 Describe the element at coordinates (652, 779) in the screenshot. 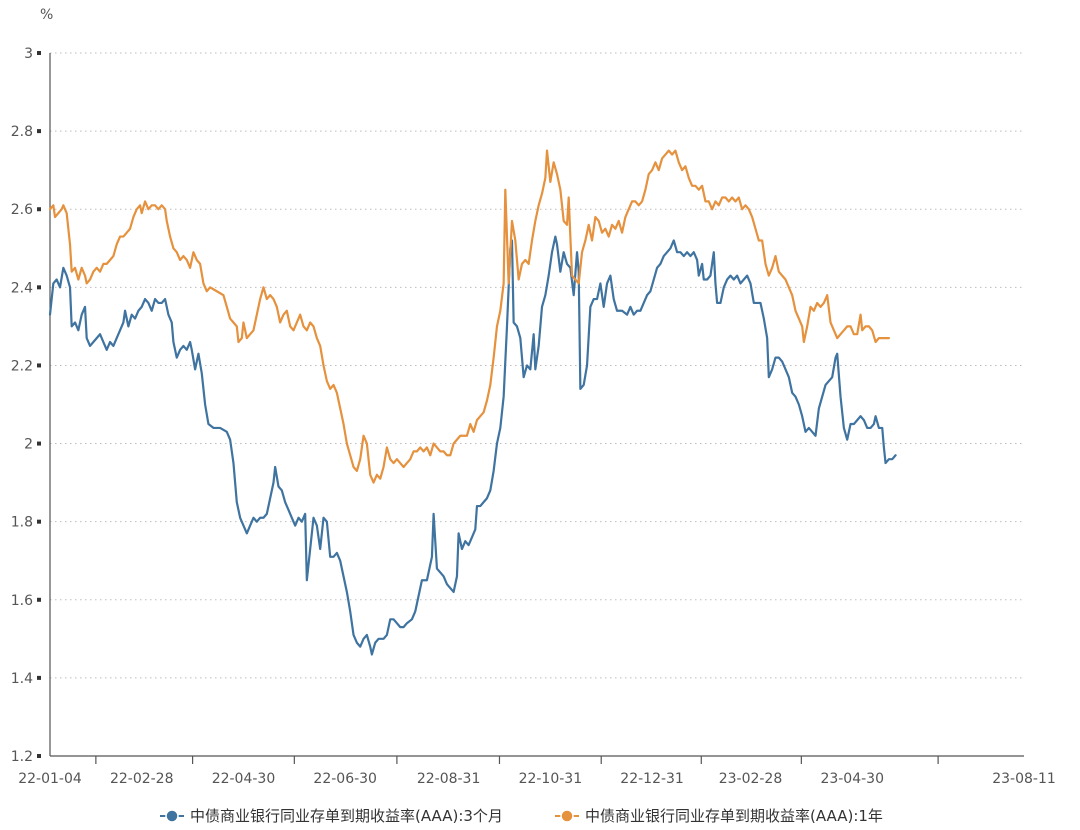

I see `x-tick-label: 22-12-31` at that location.